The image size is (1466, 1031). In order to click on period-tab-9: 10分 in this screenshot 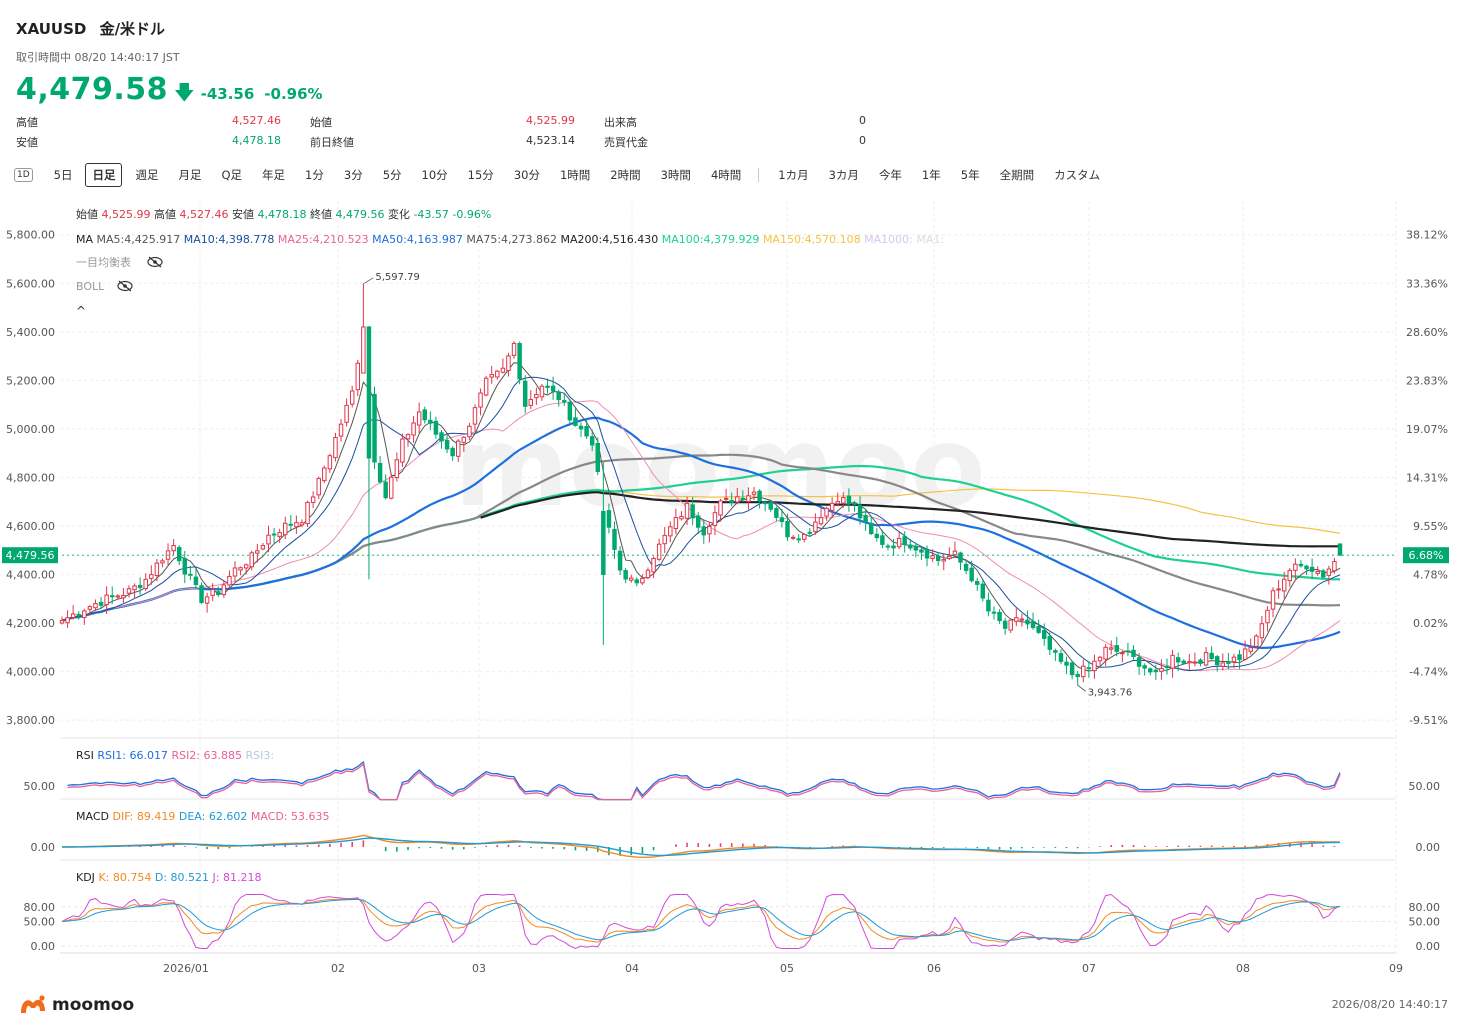, I will do `click(434, 175)`.